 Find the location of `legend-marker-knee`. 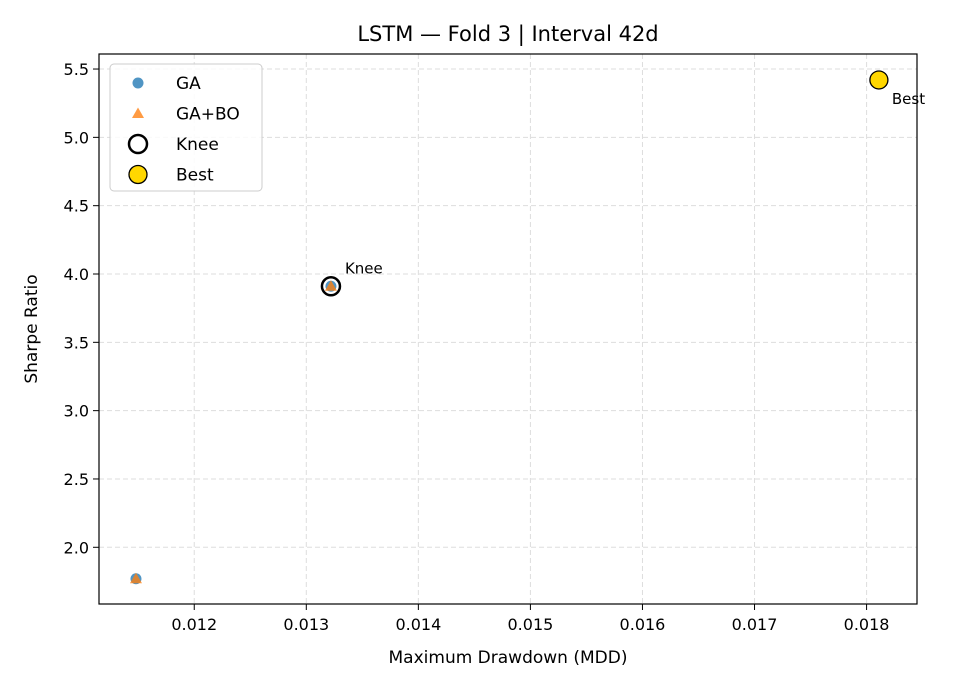

legend-marker-knee is located at coordinates (138, 144).